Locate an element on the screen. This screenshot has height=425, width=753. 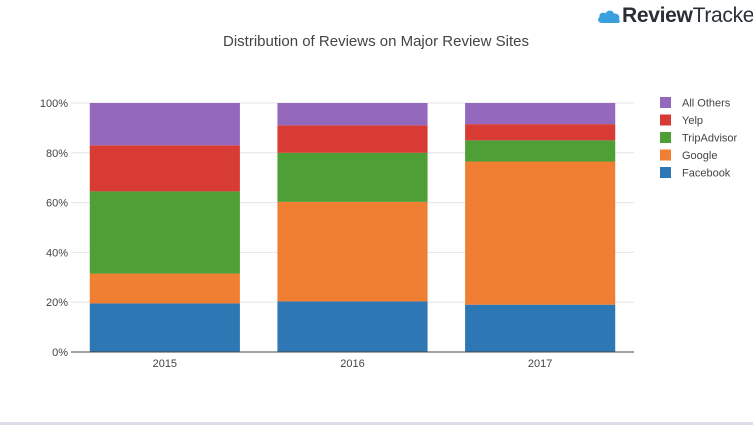
legend-swatch-google is located at coordinates (665, 155).